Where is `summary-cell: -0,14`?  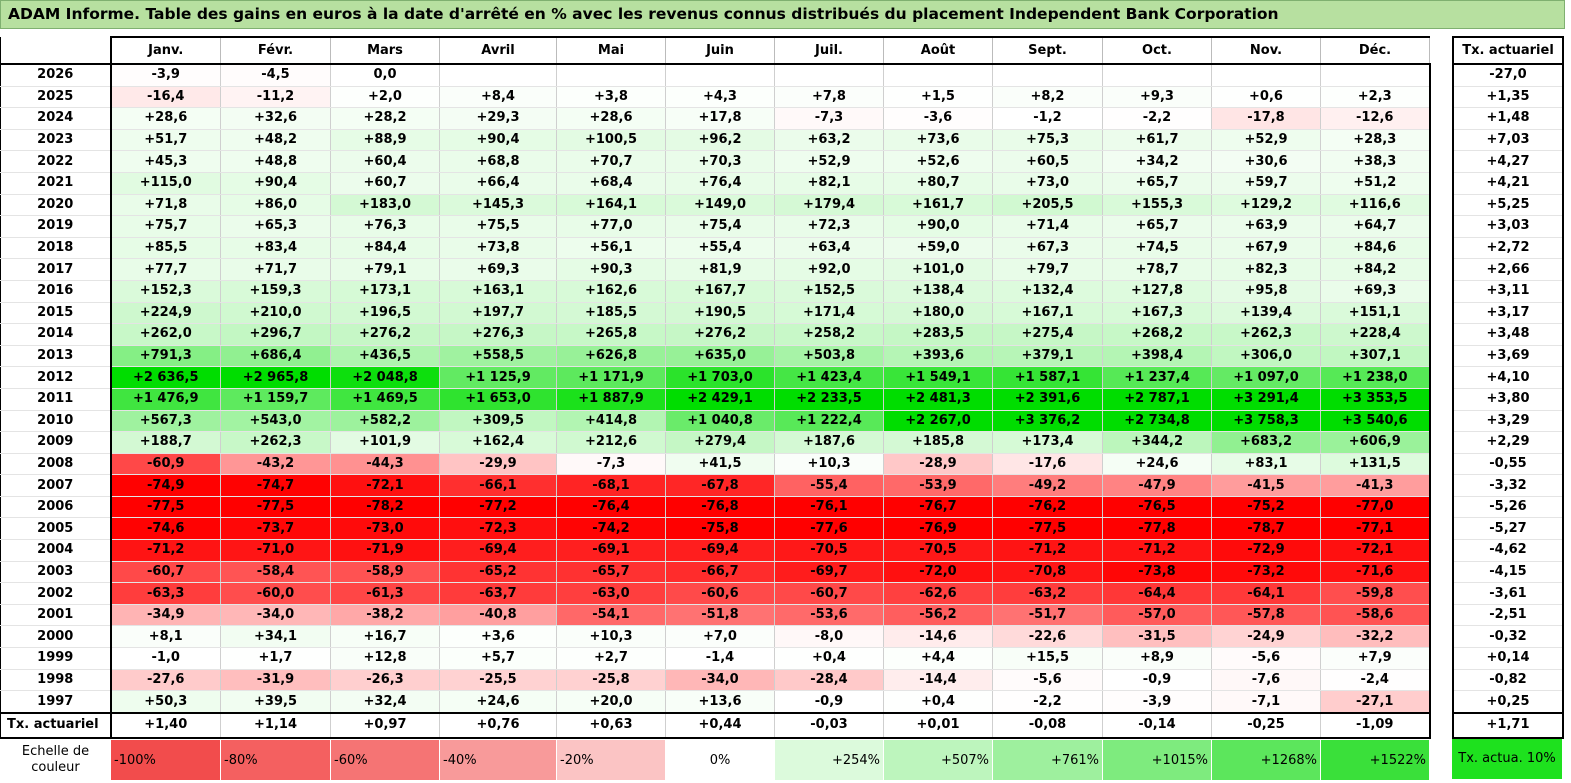
summary-cell: -0,14 is located at coordinates (1157, 725).